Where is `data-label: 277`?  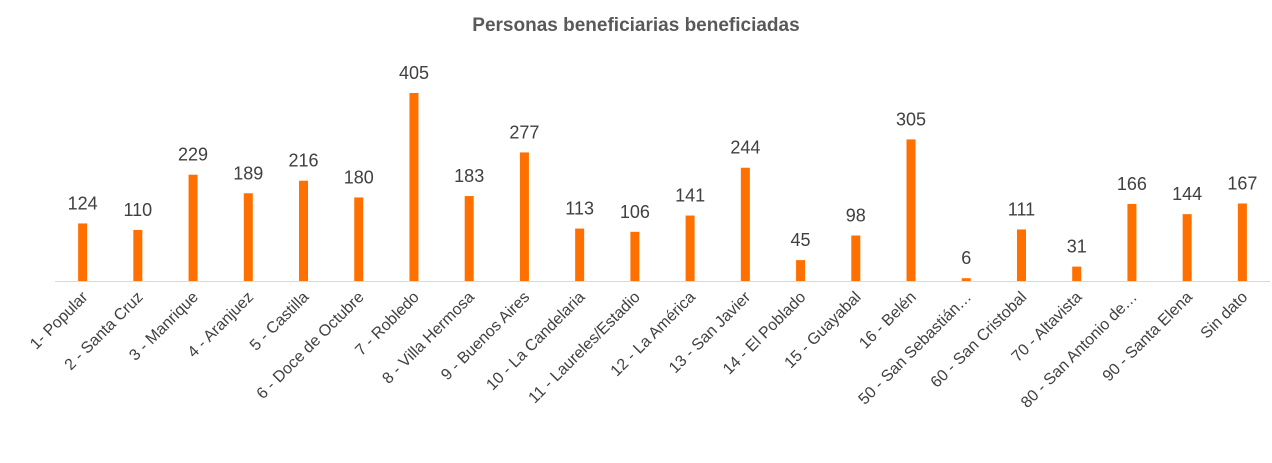 data-label: 277 is located at coordinates (524, 132).